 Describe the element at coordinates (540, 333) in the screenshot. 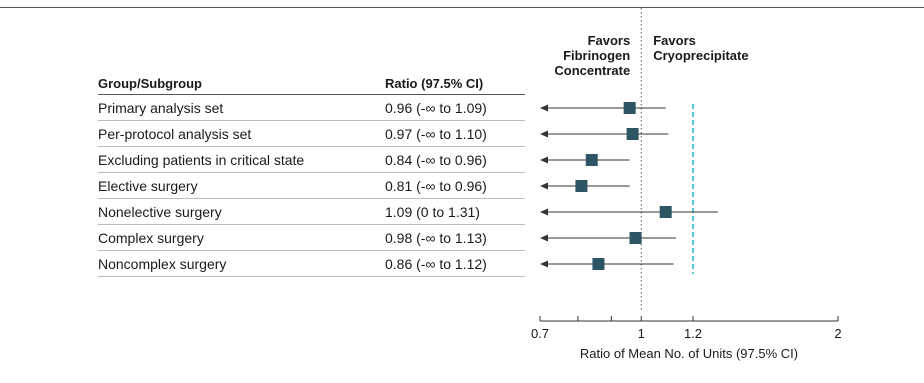

I see `x-tick-label: 0.7` at that location.